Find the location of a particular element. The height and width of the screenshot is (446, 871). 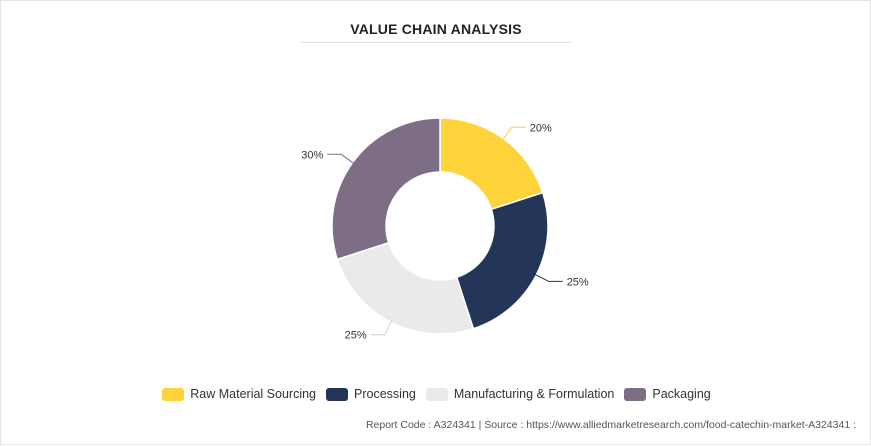

legend-swatch-manufacturing-formulation is located at coordinates (436, 394).